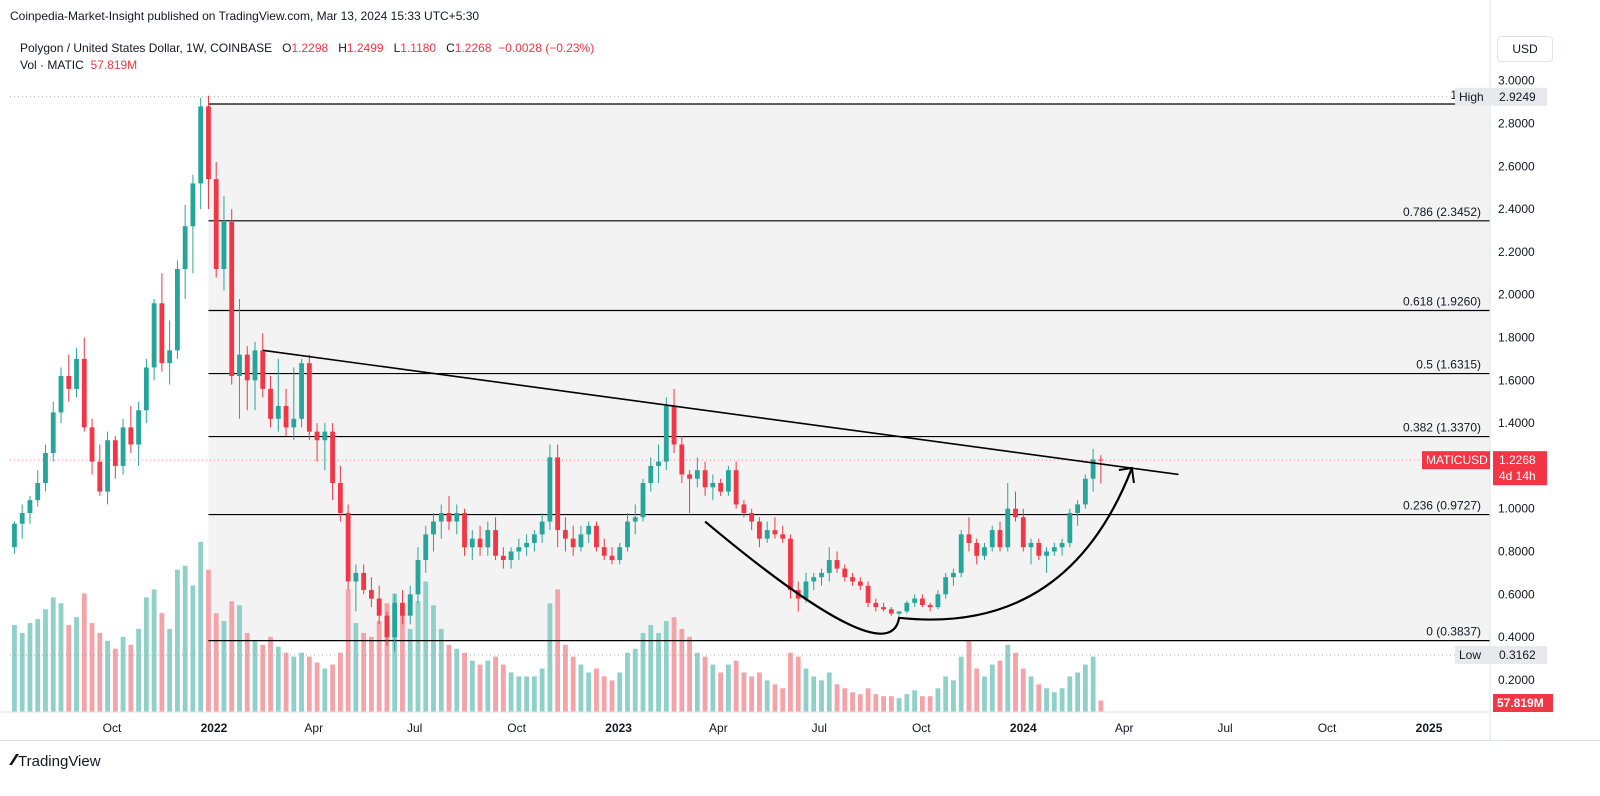 The width and height of the screenshot is (1600, 796). I want to click on close-value: 1.2268, so click(473, 48).